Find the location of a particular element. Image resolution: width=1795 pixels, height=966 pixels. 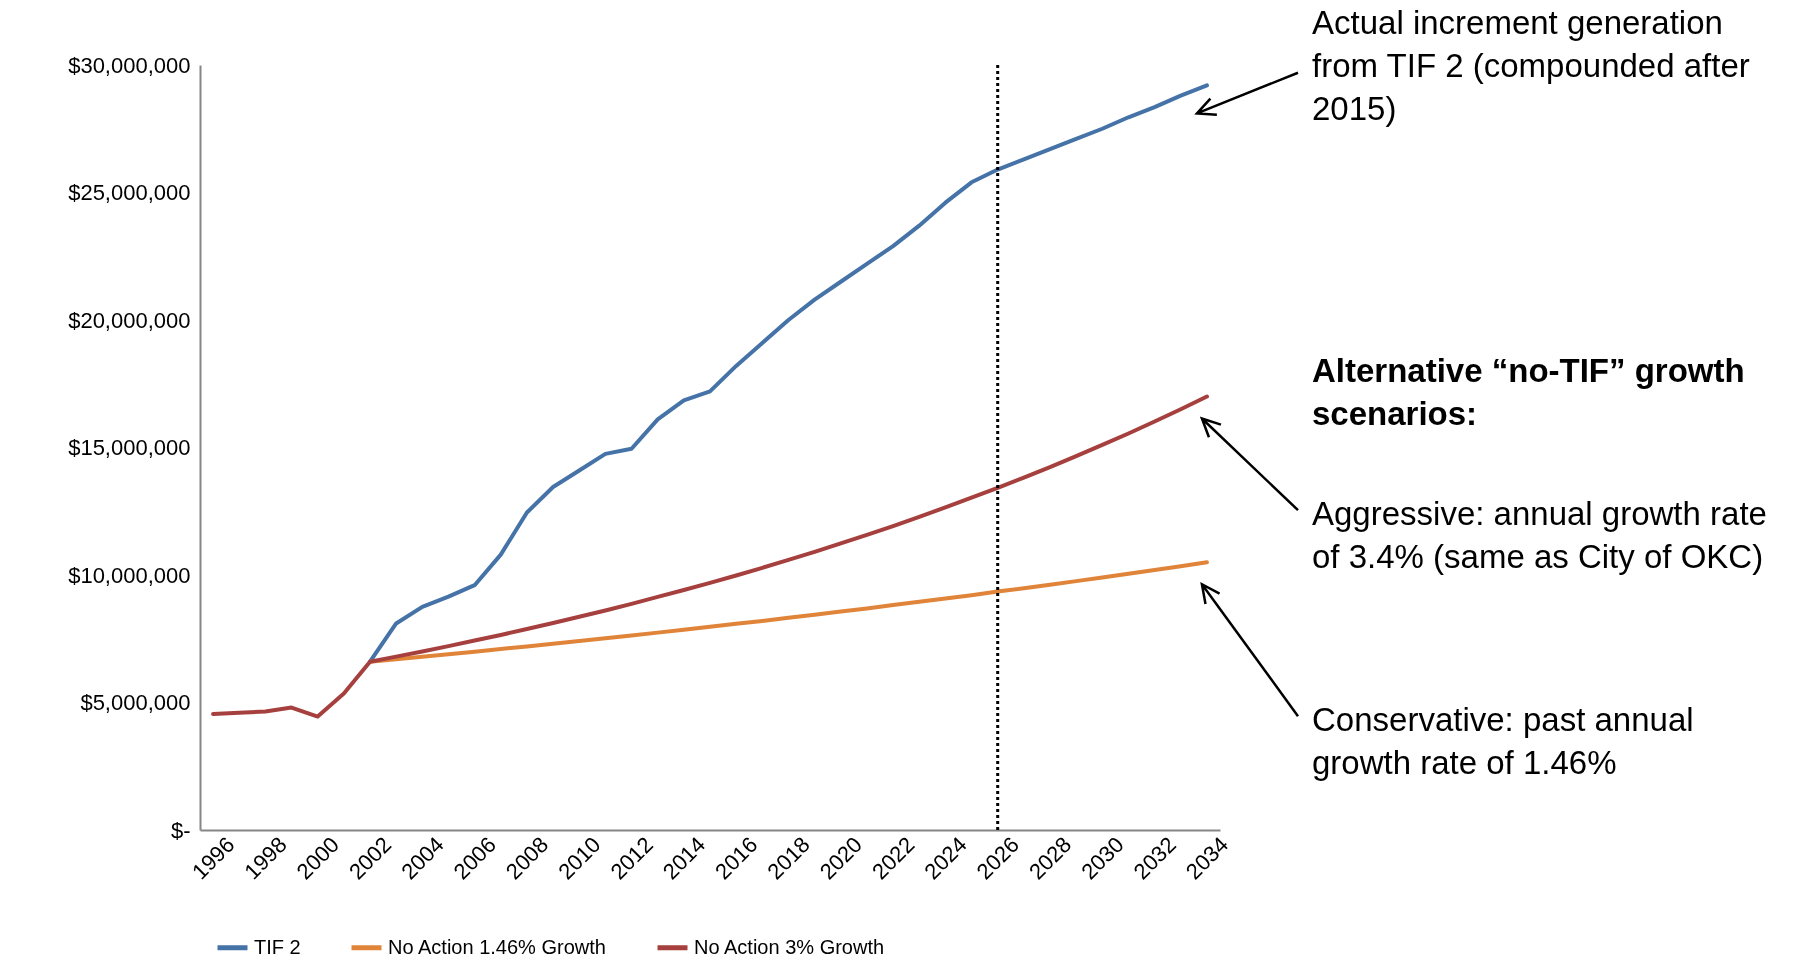

y-tick-label: $20,000,000 is located at coordinates (129, 320).